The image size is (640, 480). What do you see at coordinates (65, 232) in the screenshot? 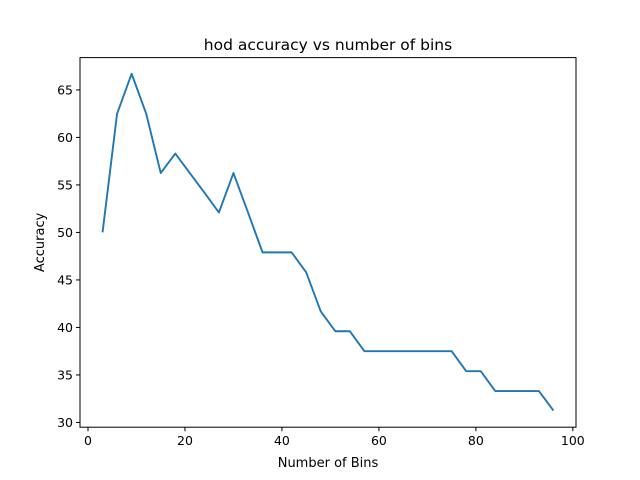
I see `y-tick-label: 50` at bounding box center [65, 232].